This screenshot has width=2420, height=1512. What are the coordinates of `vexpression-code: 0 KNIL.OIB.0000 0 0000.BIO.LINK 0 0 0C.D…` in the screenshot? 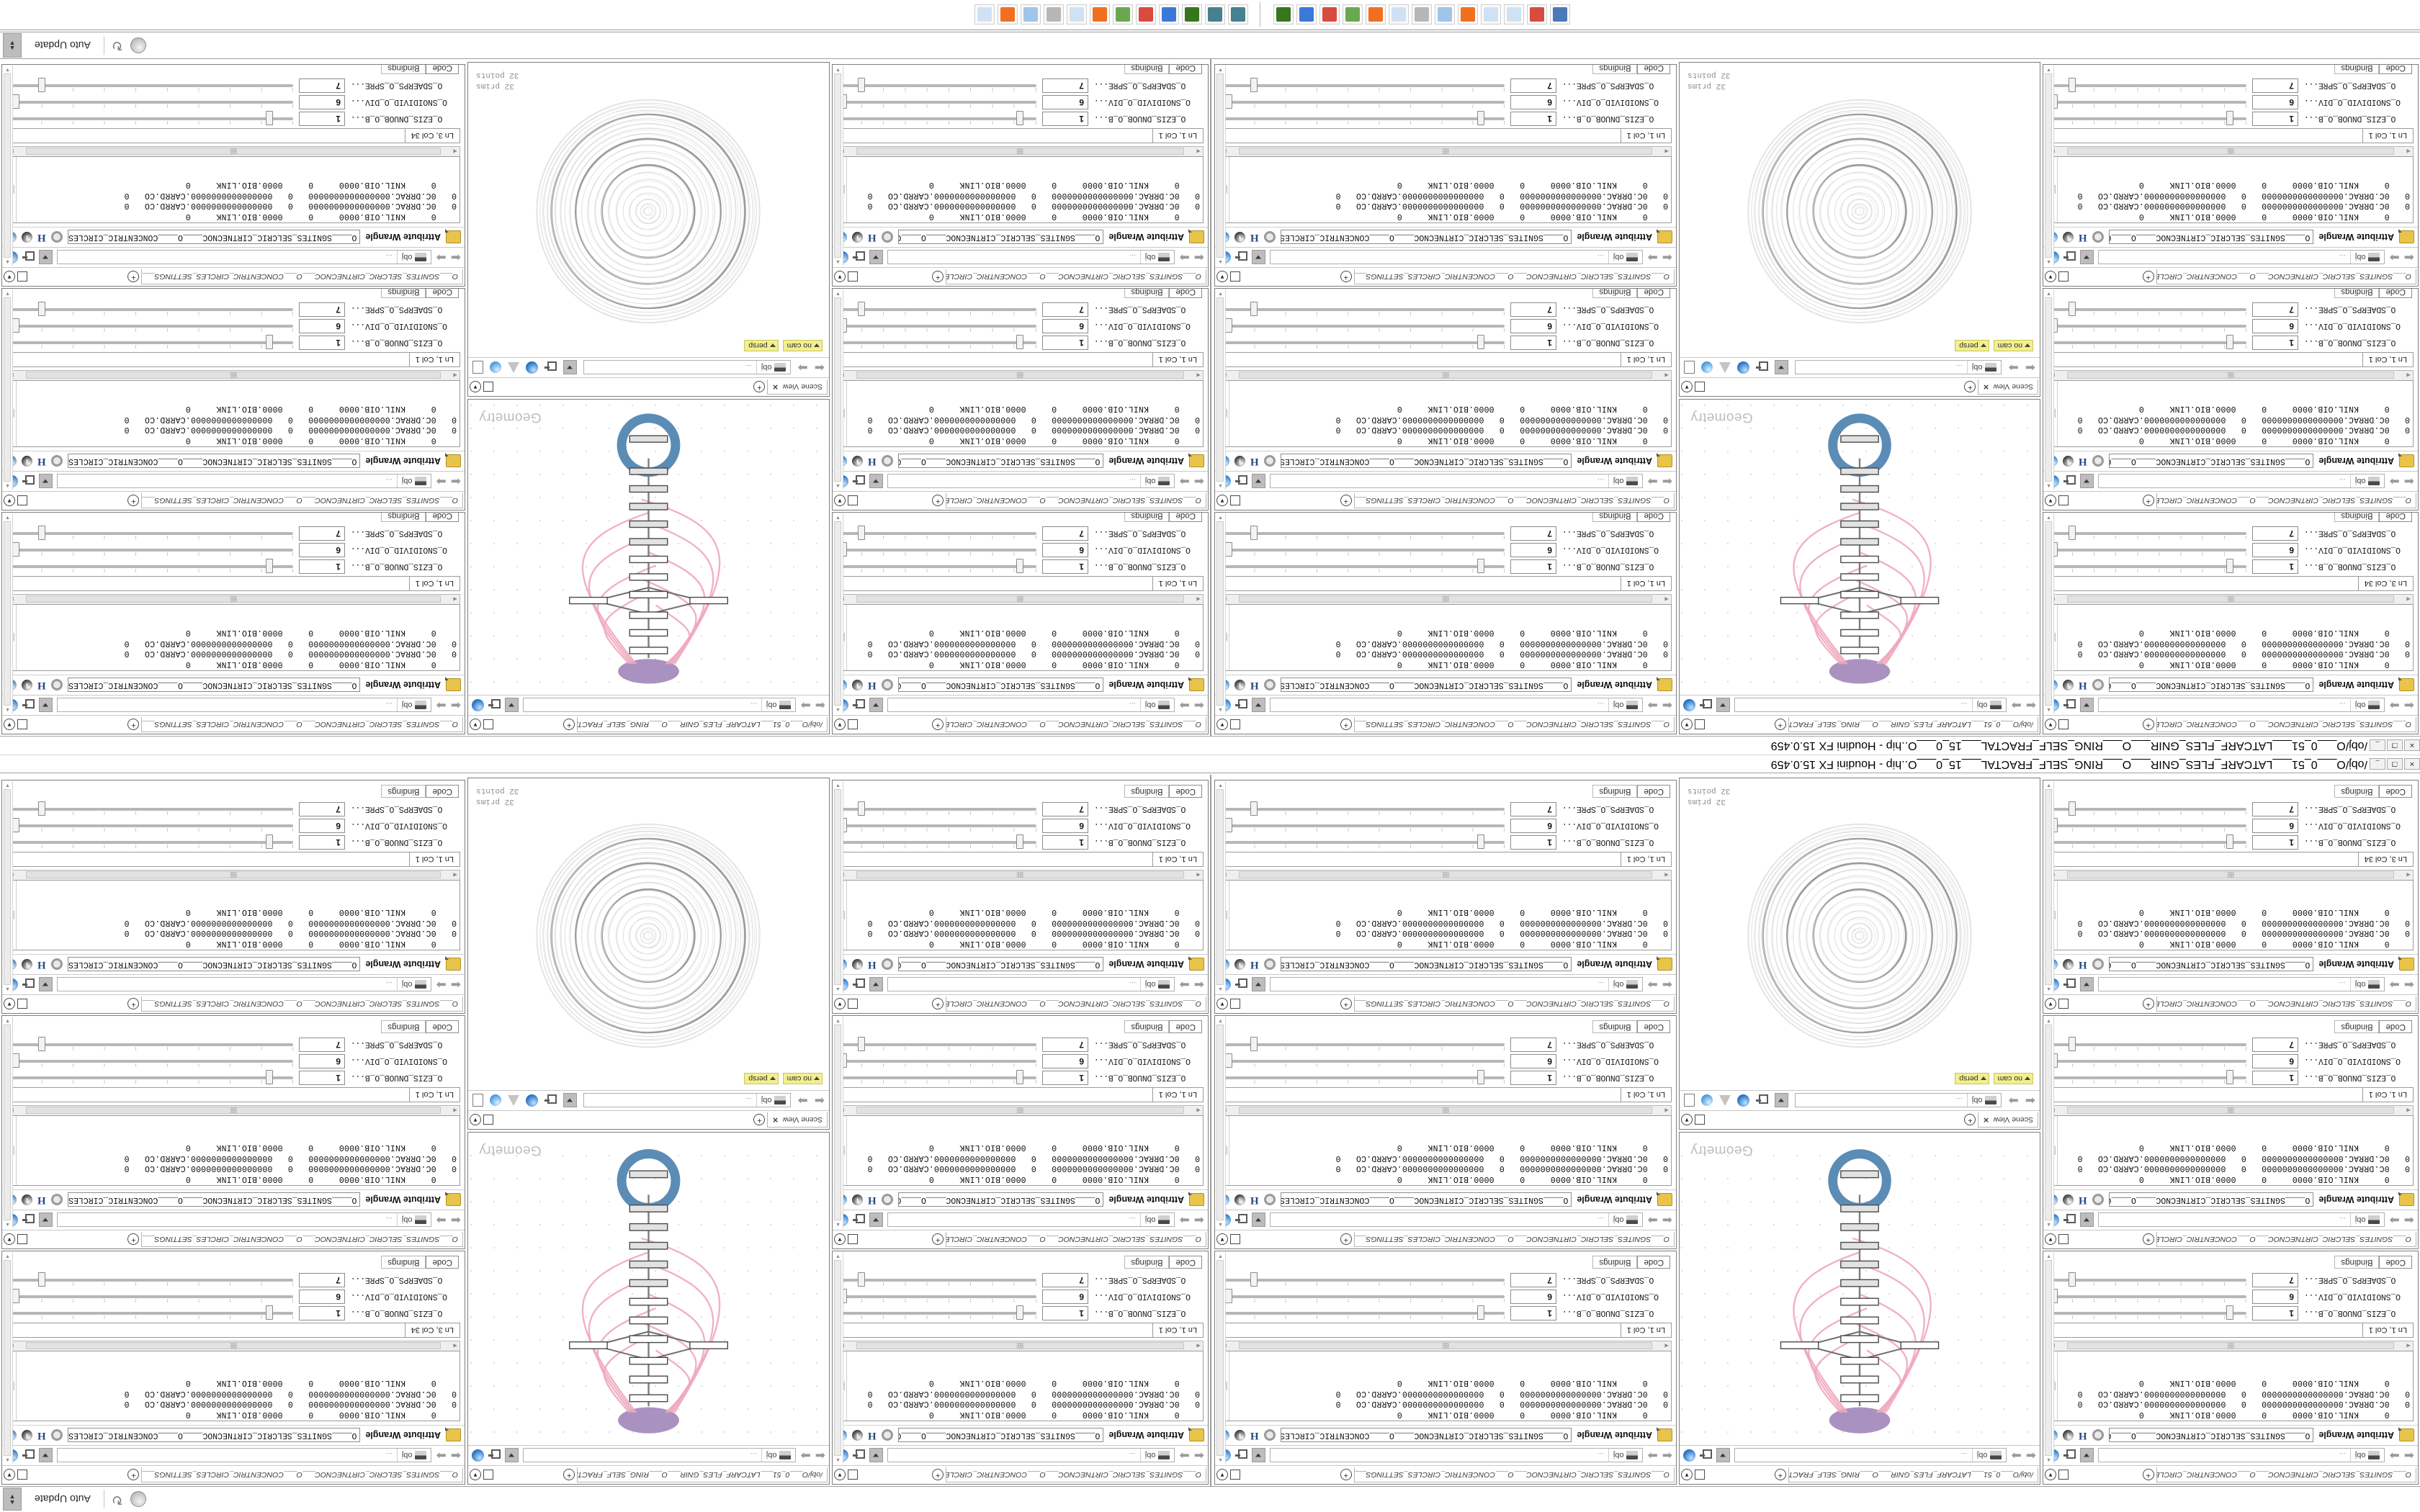 It's located at (1033, 1398).